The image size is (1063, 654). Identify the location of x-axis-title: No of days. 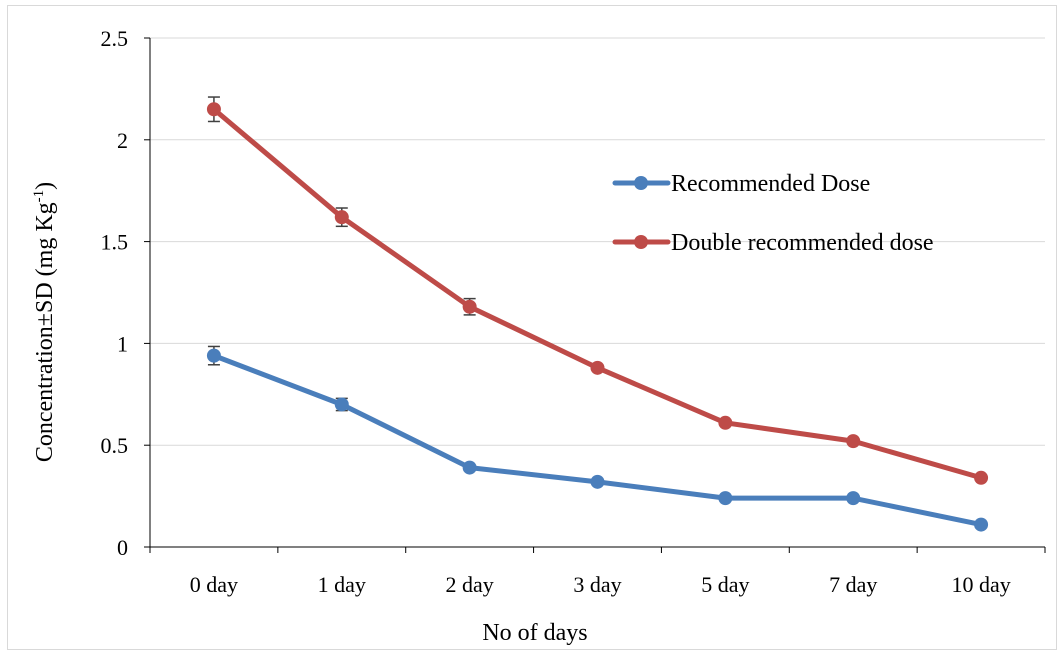
(534, 633).